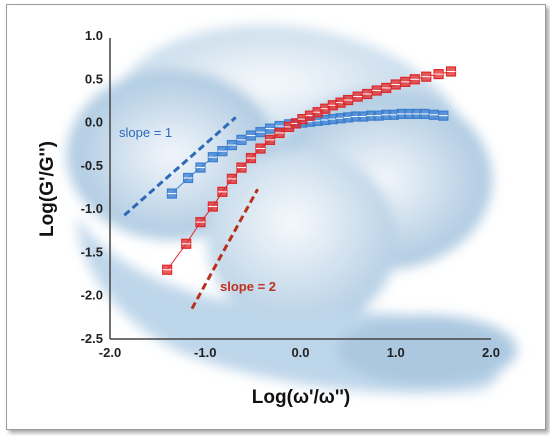 Image resolution: width=550 pixels, height=436 pixels. I want to click on y-tick-label: 0.5, so click(94, 78).